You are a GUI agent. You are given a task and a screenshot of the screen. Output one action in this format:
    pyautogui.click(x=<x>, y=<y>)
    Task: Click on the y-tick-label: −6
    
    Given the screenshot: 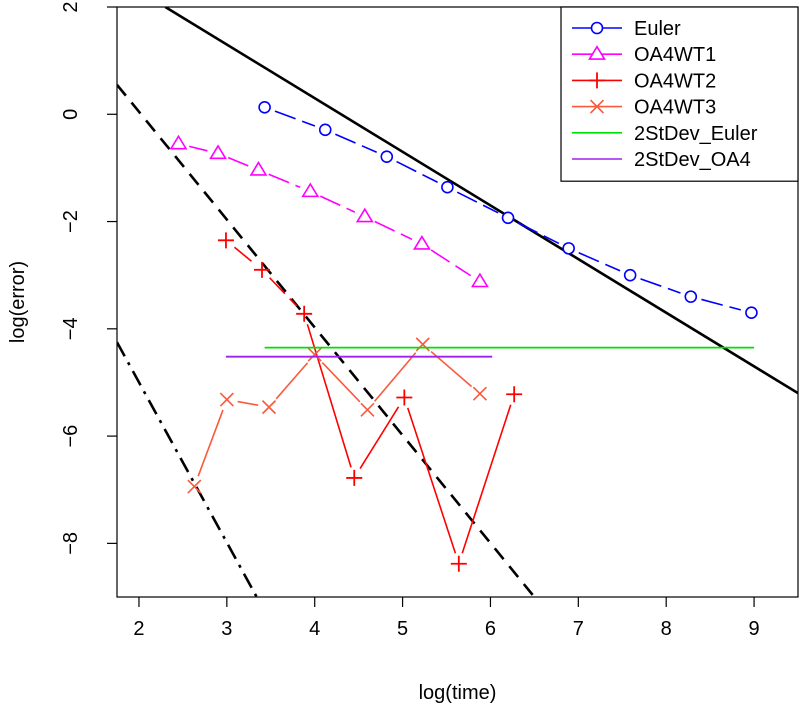 What is the action you would take?
    pyautogui.click(x=71, y=436)
    